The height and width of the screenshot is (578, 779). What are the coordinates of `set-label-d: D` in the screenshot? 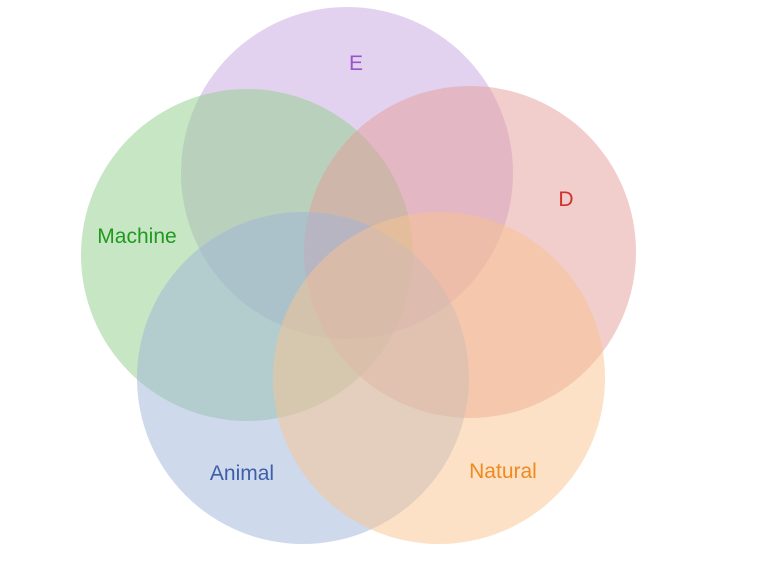 It's located at (565, 199).